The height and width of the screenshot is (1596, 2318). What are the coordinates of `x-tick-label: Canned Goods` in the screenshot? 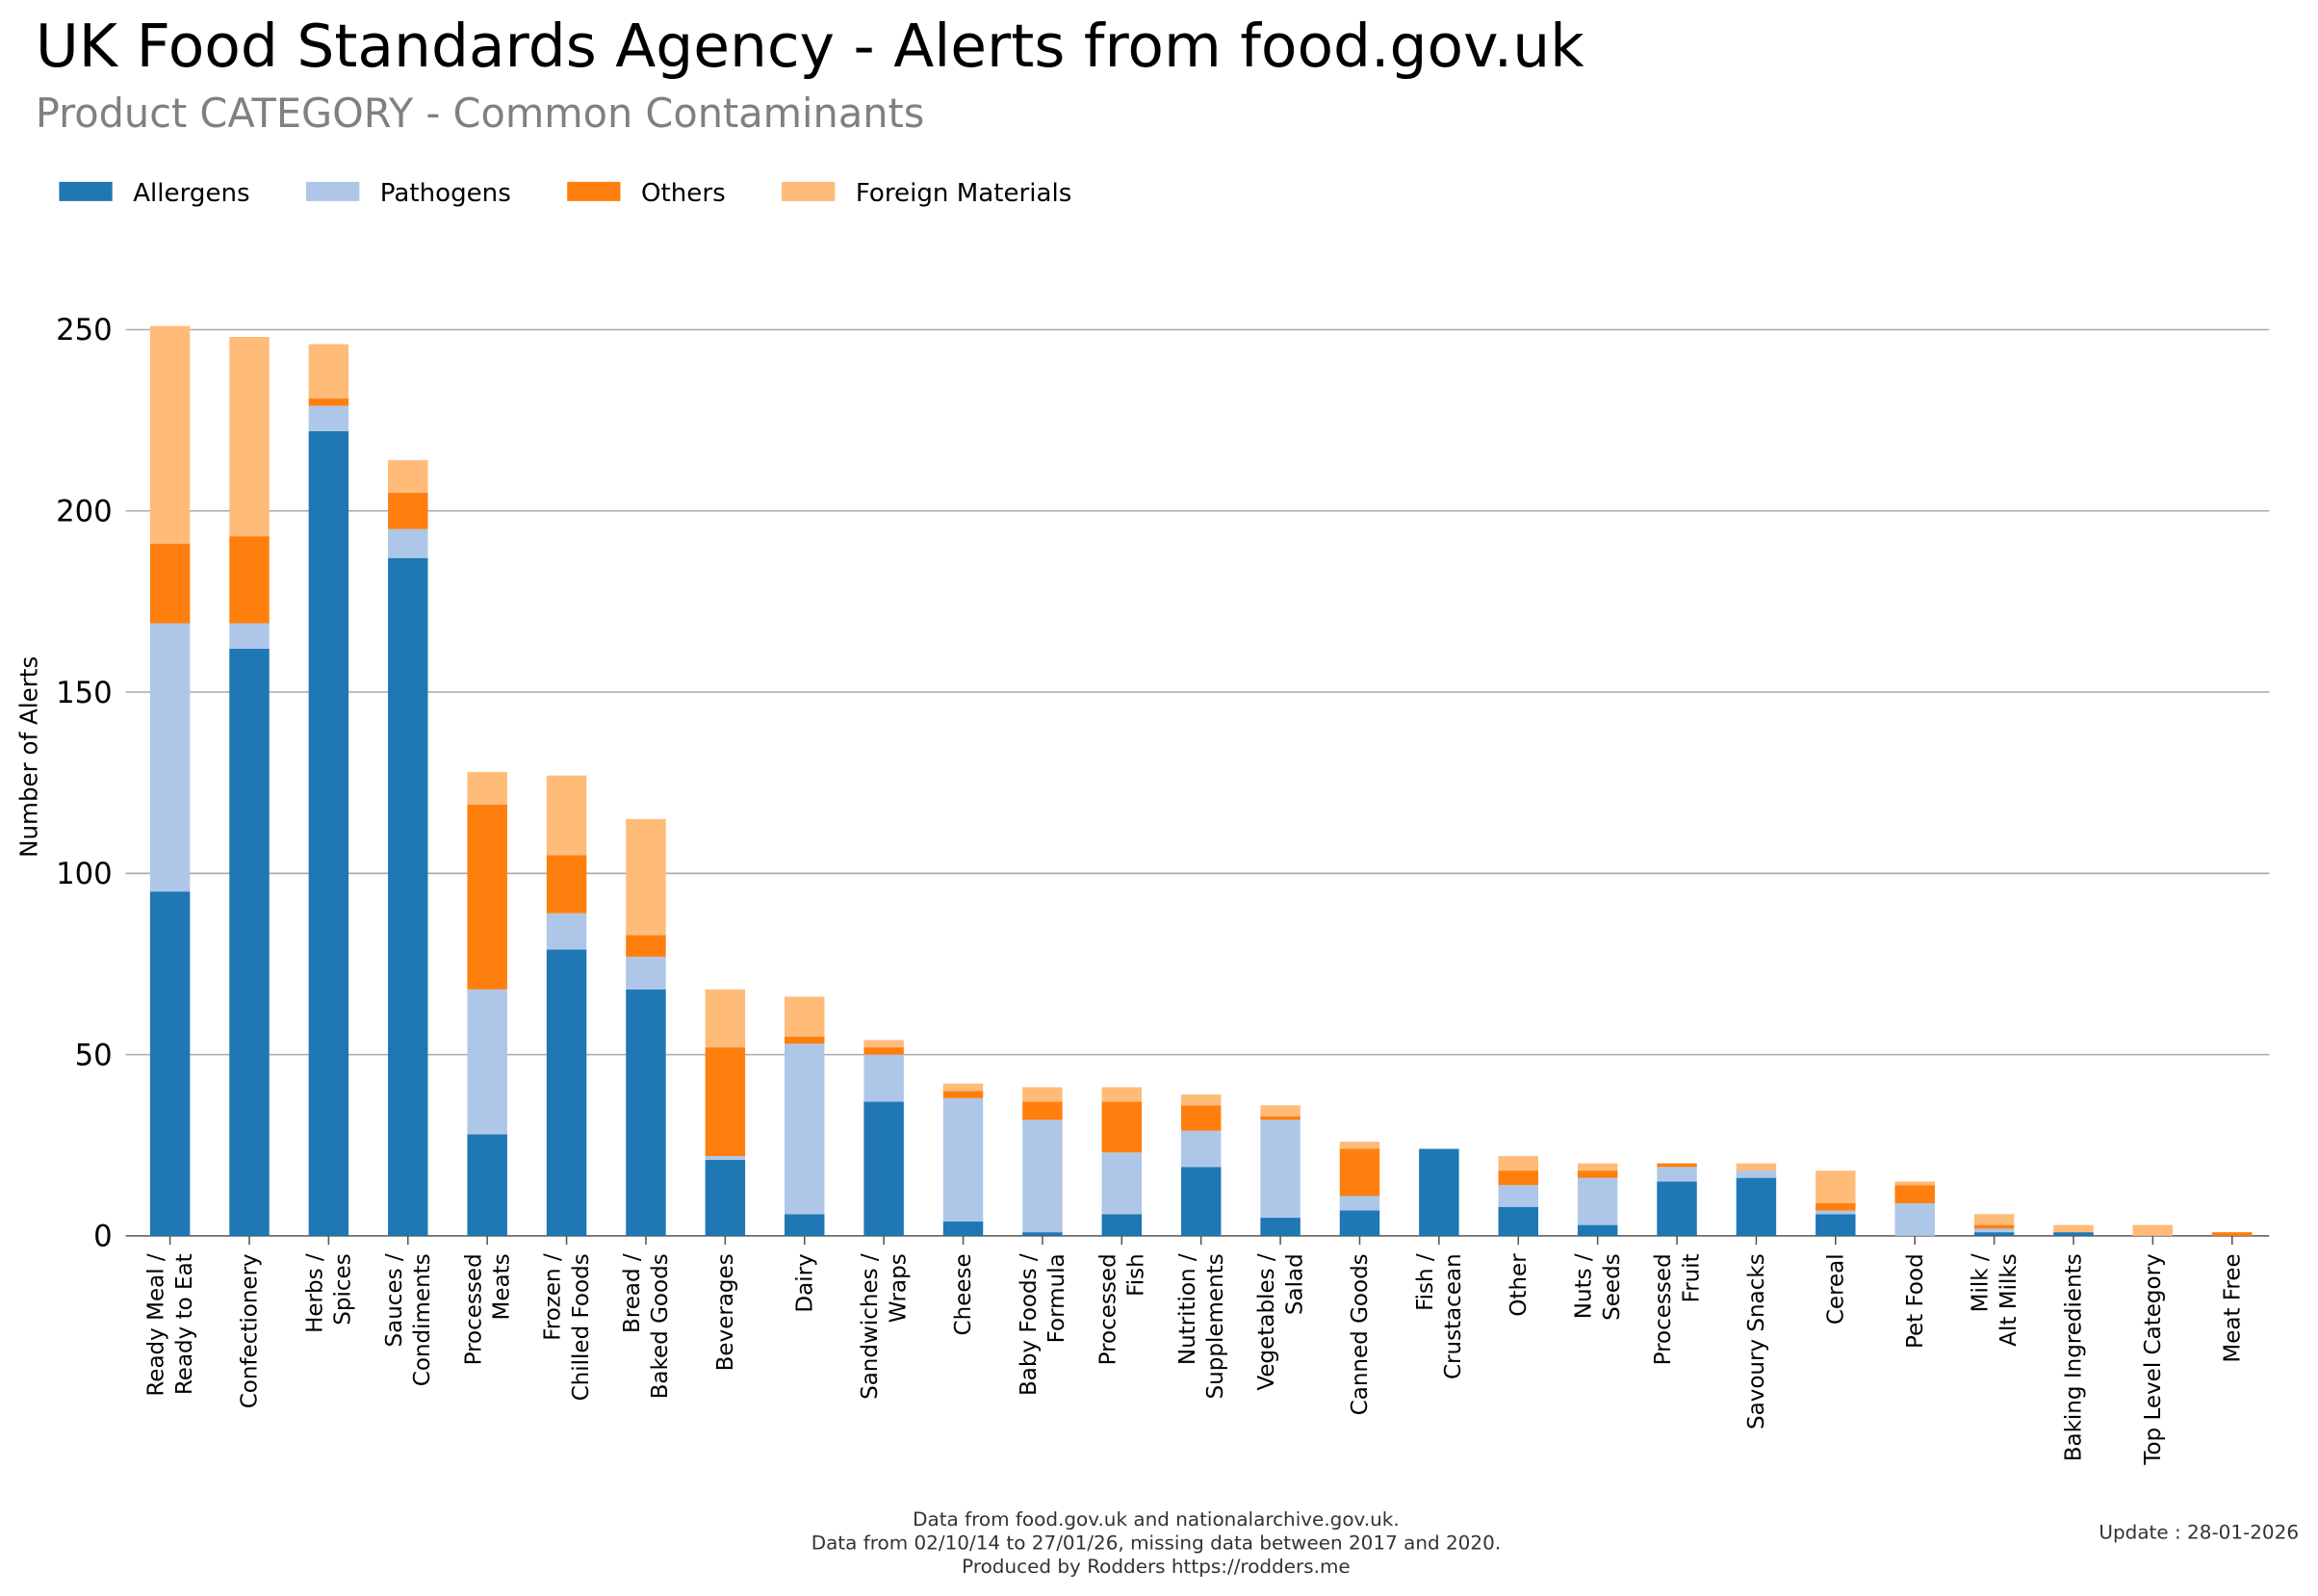 It's located at (1360, 1334).